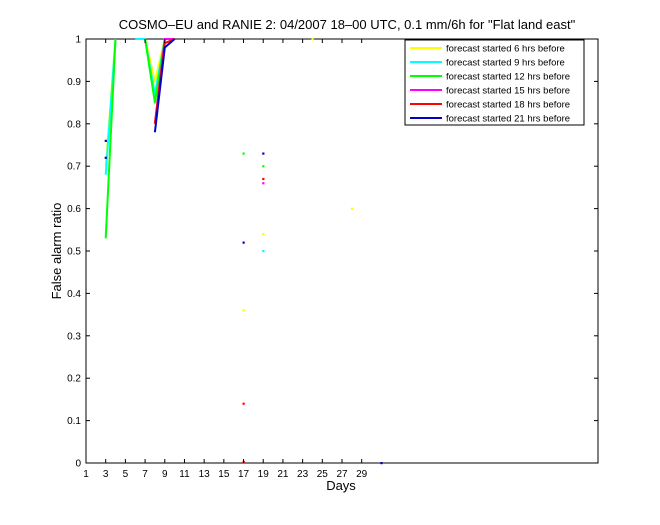 This screenshot has width=660, height=525. Describe the element at coordinates (74, 167) in the screenshot. I see `y-tick-label: 0.7` at that location.